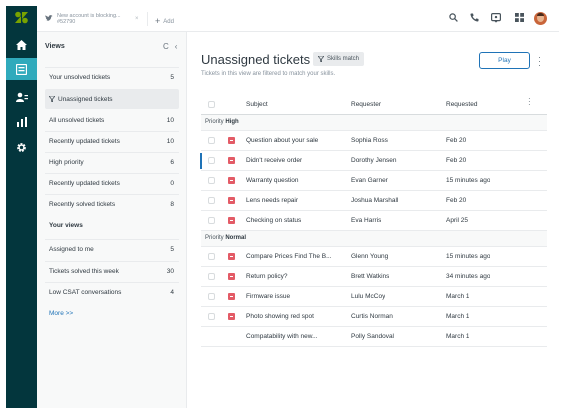  What do you see at coordinates (519, 18) in the screenshot?
I see `apps-grid-icon` at bounding box center [519, 18].